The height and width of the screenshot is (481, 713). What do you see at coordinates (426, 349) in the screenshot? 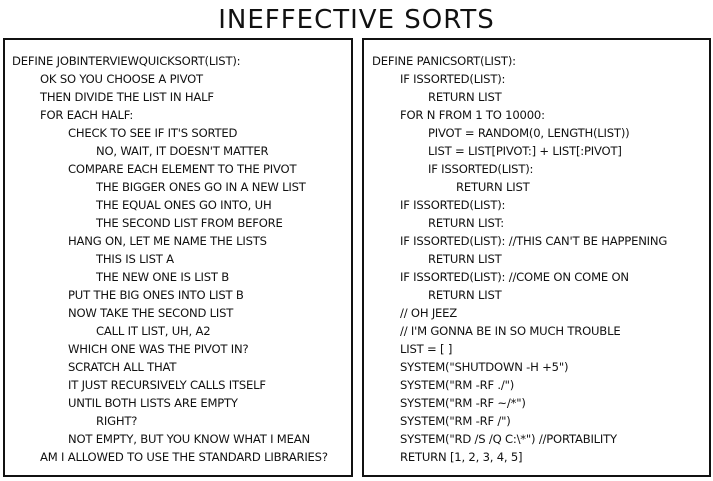
I see `code-line: LIST = [ ]` at bounding box center [426, 349].